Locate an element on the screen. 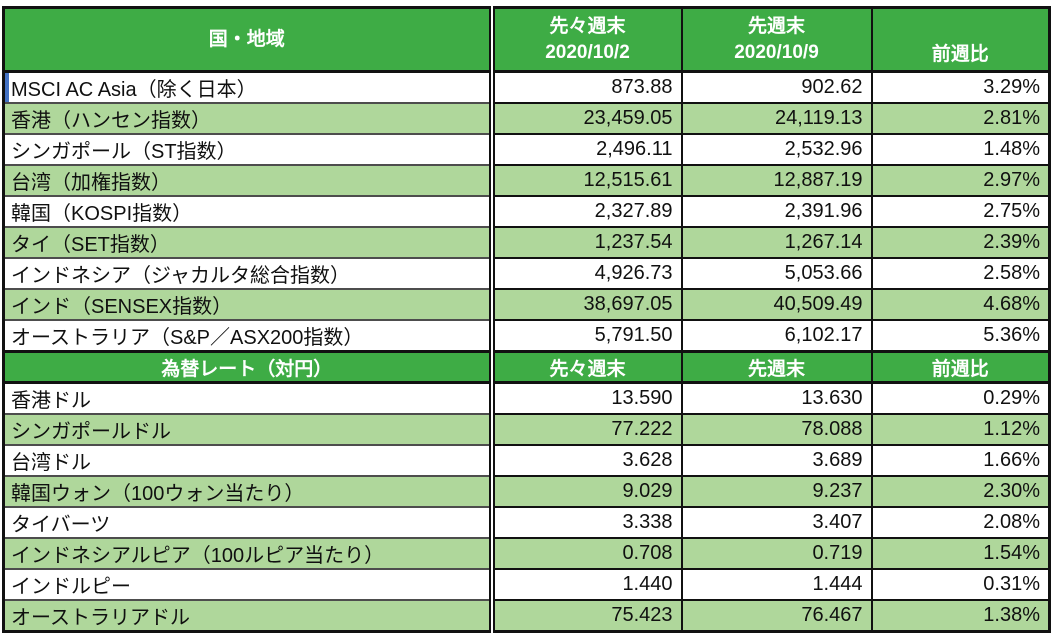 Image resolution: width=1058 pixels, height=643 pixels. col-header-prev-week: 先々週末 2020/10/2 is located at coordinates (585, 39).